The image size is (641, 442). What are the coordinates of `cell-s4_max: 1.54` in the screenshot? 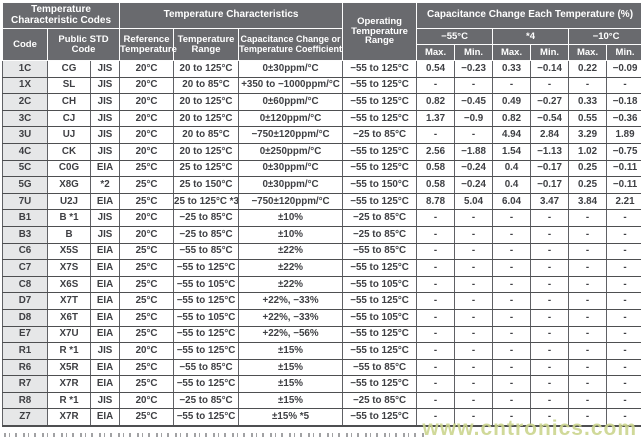 It's located at (512, 151).